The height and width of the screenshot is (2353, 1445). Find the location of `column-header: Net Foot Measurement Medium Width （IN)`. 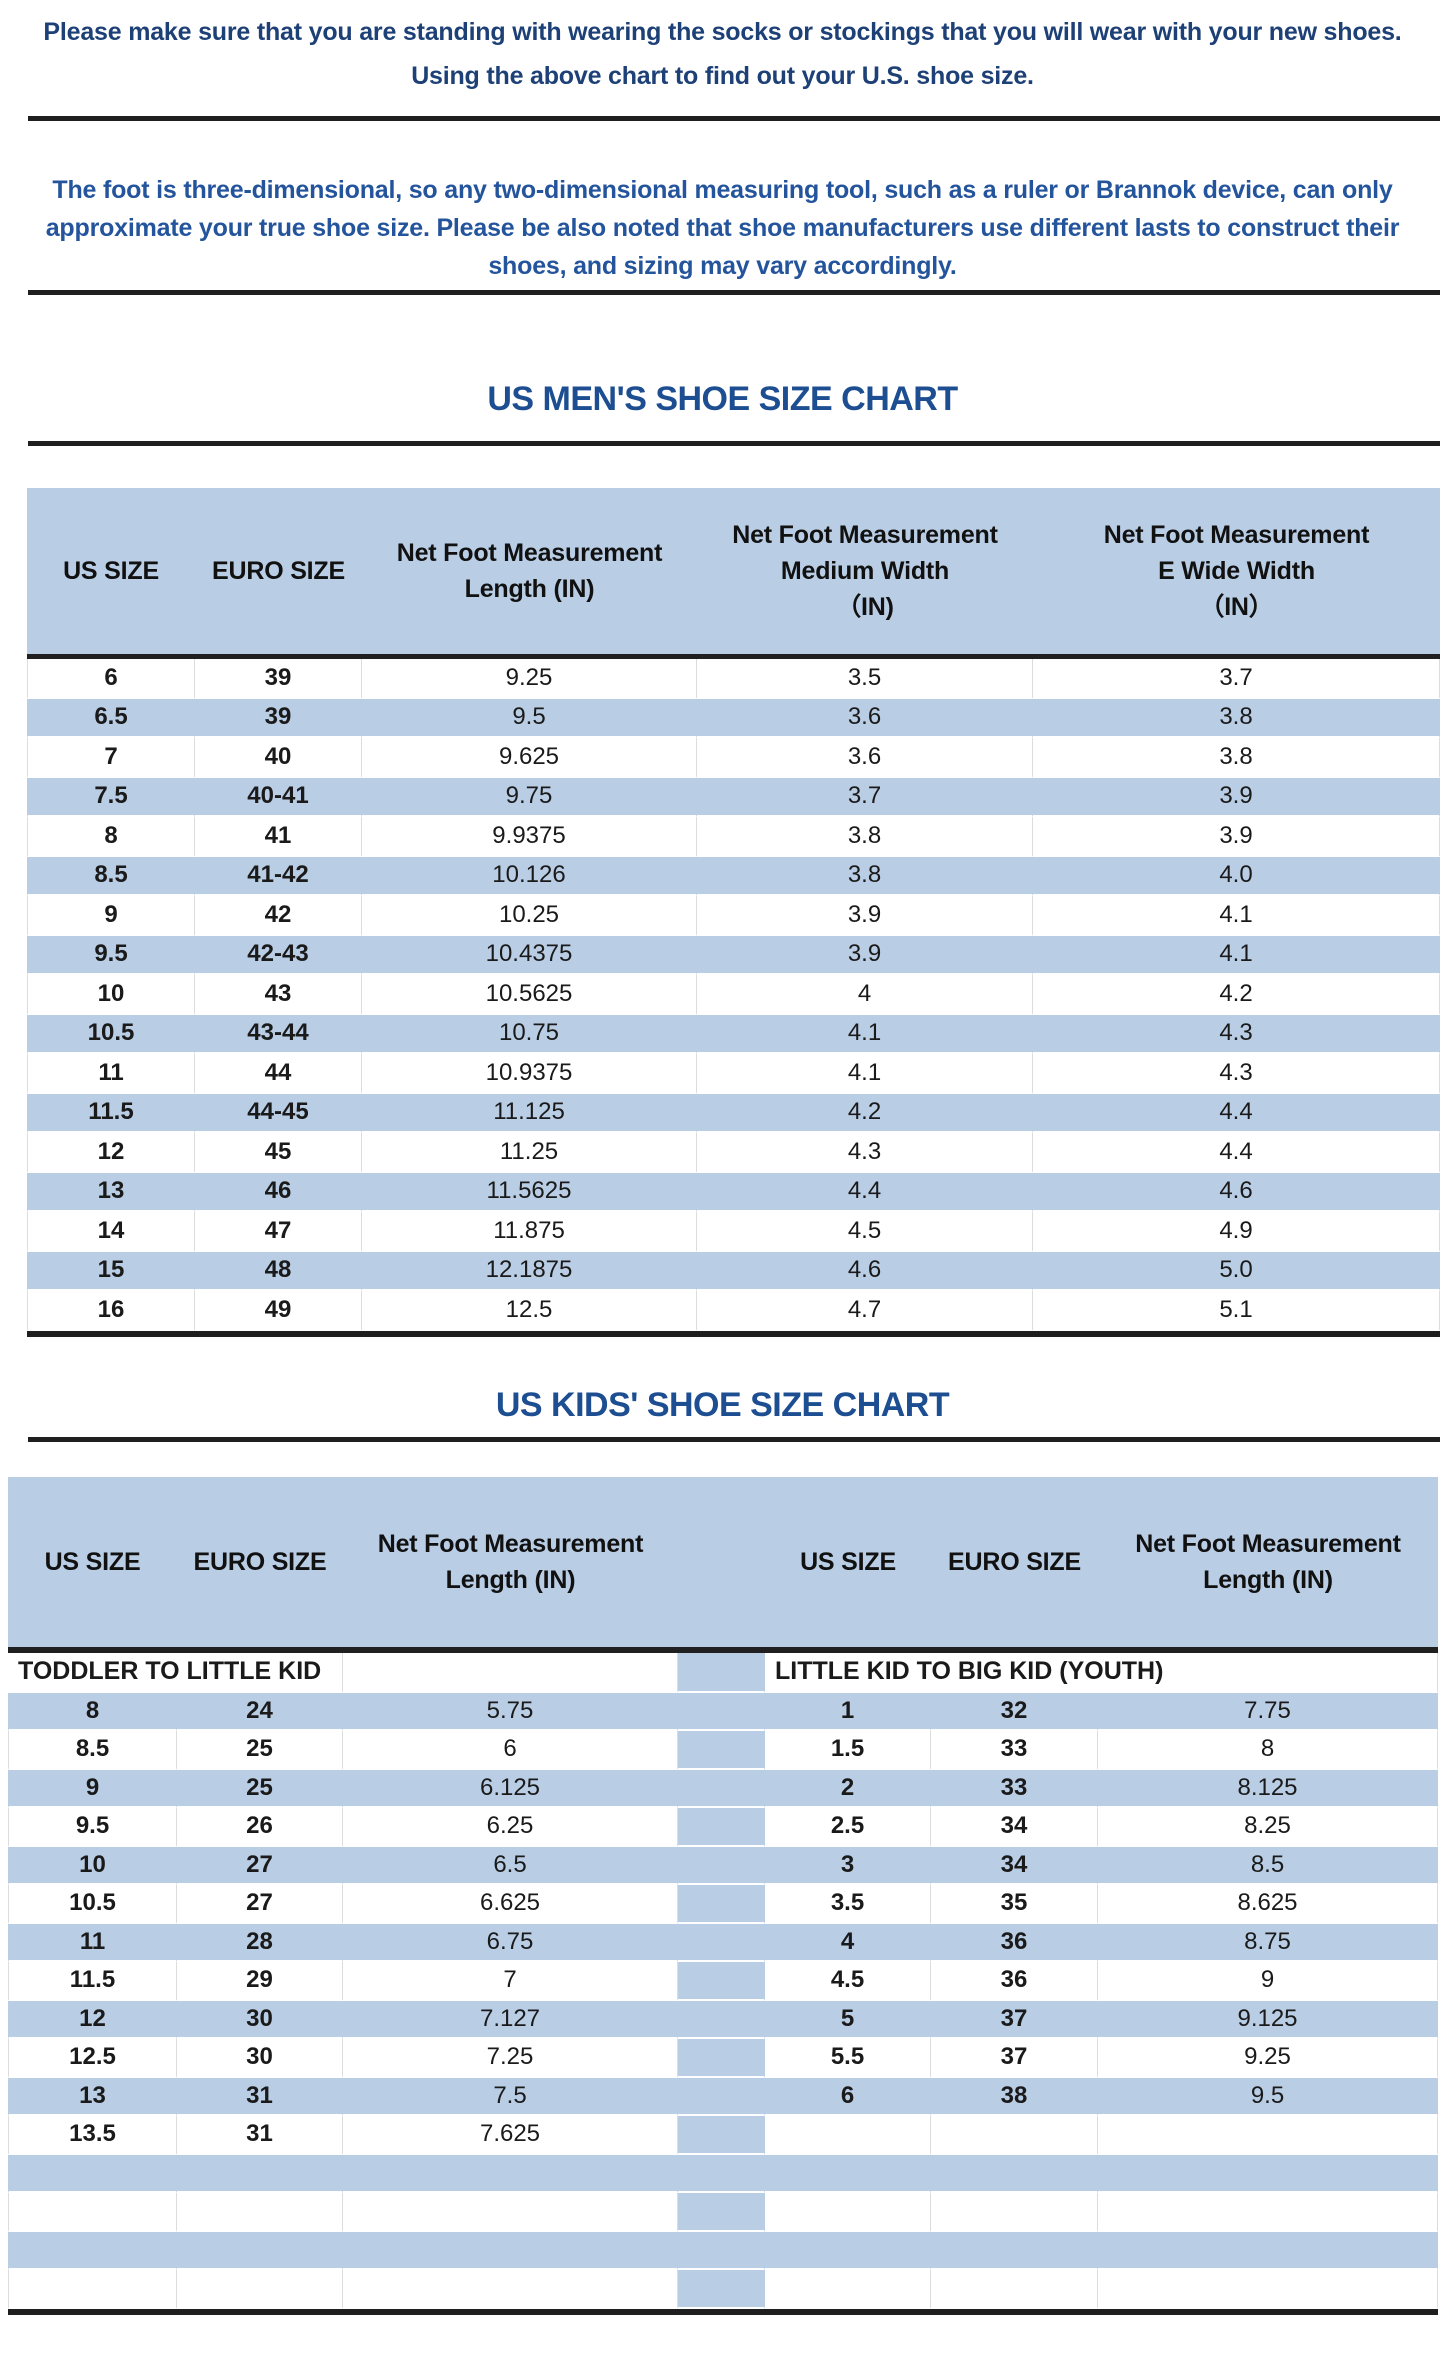

column-header: Net Foot Measurement Medium Width （IN) is located at coordinates (865, 573).